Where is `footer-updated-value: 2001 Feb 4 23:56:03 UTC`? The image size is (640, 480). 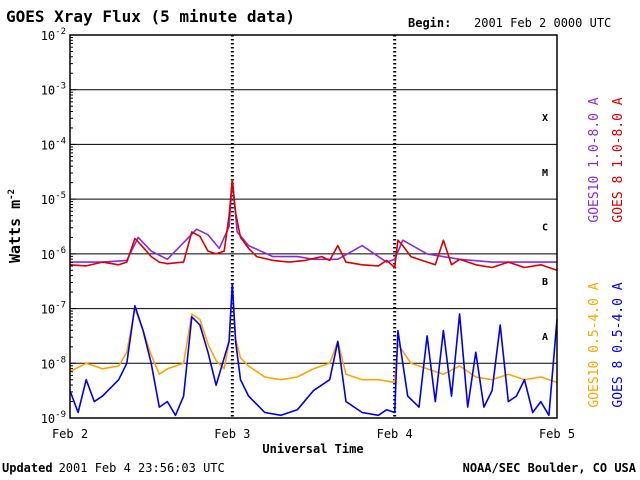
footer-updated-value: 2001 Feb 4 23:56:03 UTC is located at coordinates (142, 468).